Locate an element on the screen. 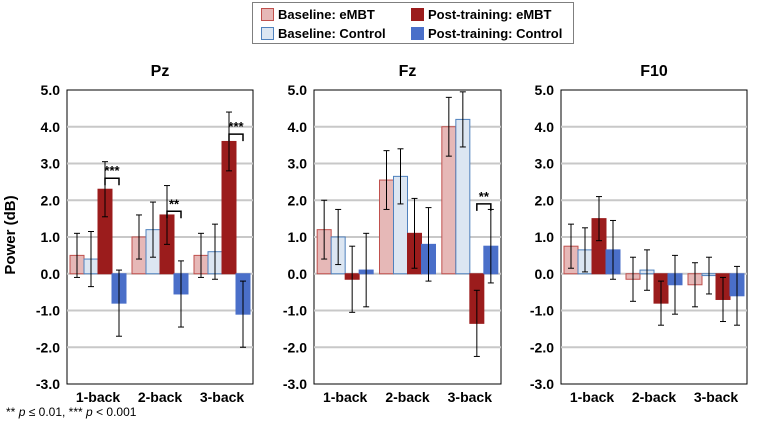 Image resolution: width=767 pixels, height=423 pixels. y-tick-label-pz: 2.0 is located at coordinates (51, 200).